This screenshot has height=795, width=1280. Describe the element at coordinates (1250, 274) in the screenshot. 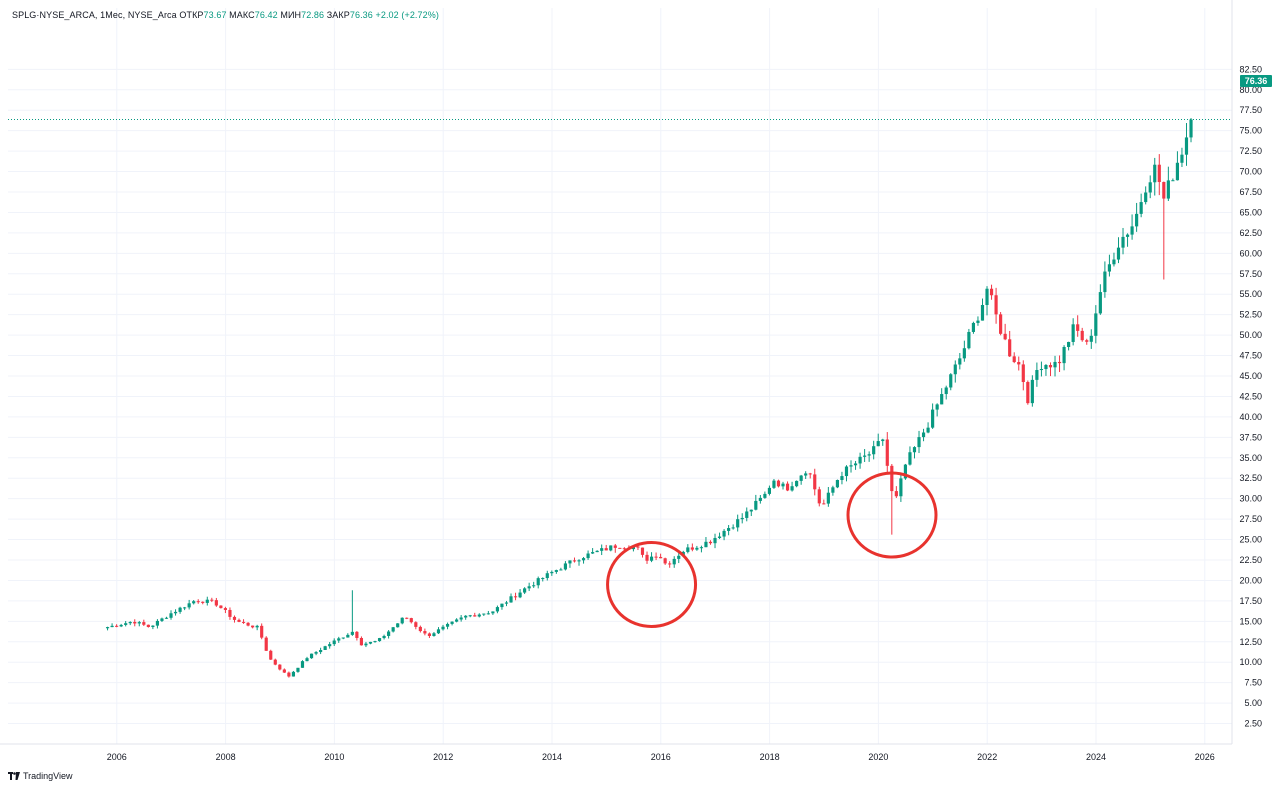

I see `y-tick-label: 57.50` at that location.